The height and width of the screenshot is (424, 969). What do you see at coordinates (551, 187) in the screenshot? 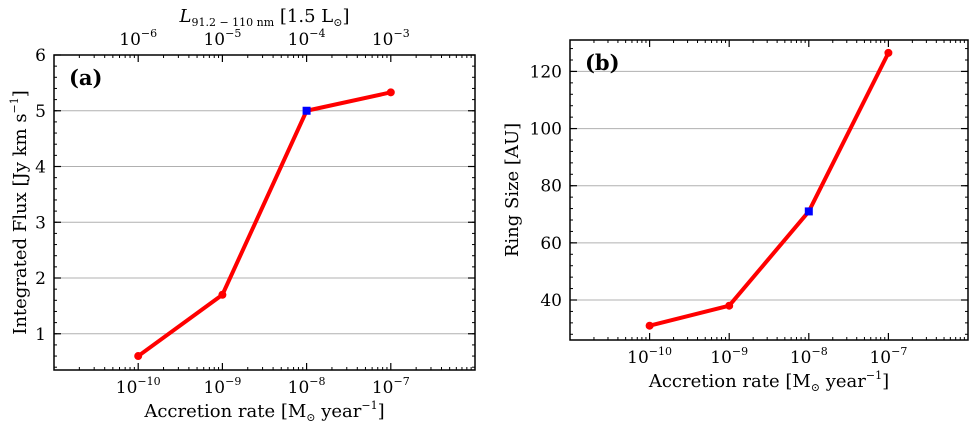
I see `y-tick-label: 80` at bounding box center [551, 187].